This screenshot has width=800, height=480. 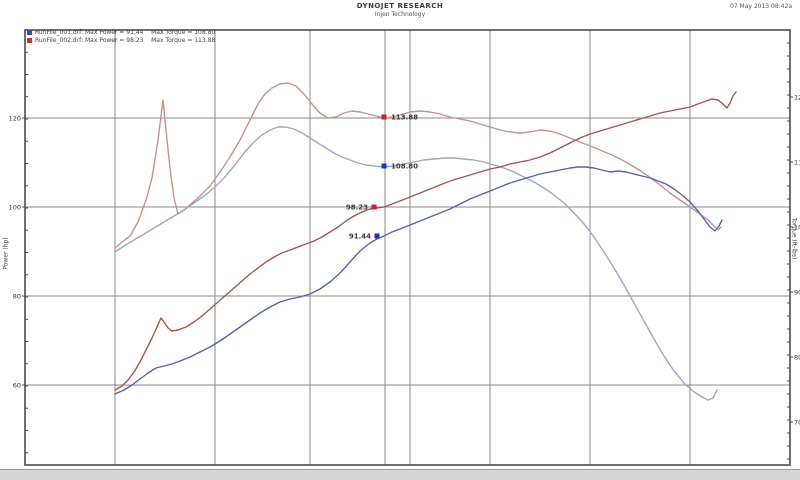 I want to click on window-bottom-strip, so click(x=400, y=474).